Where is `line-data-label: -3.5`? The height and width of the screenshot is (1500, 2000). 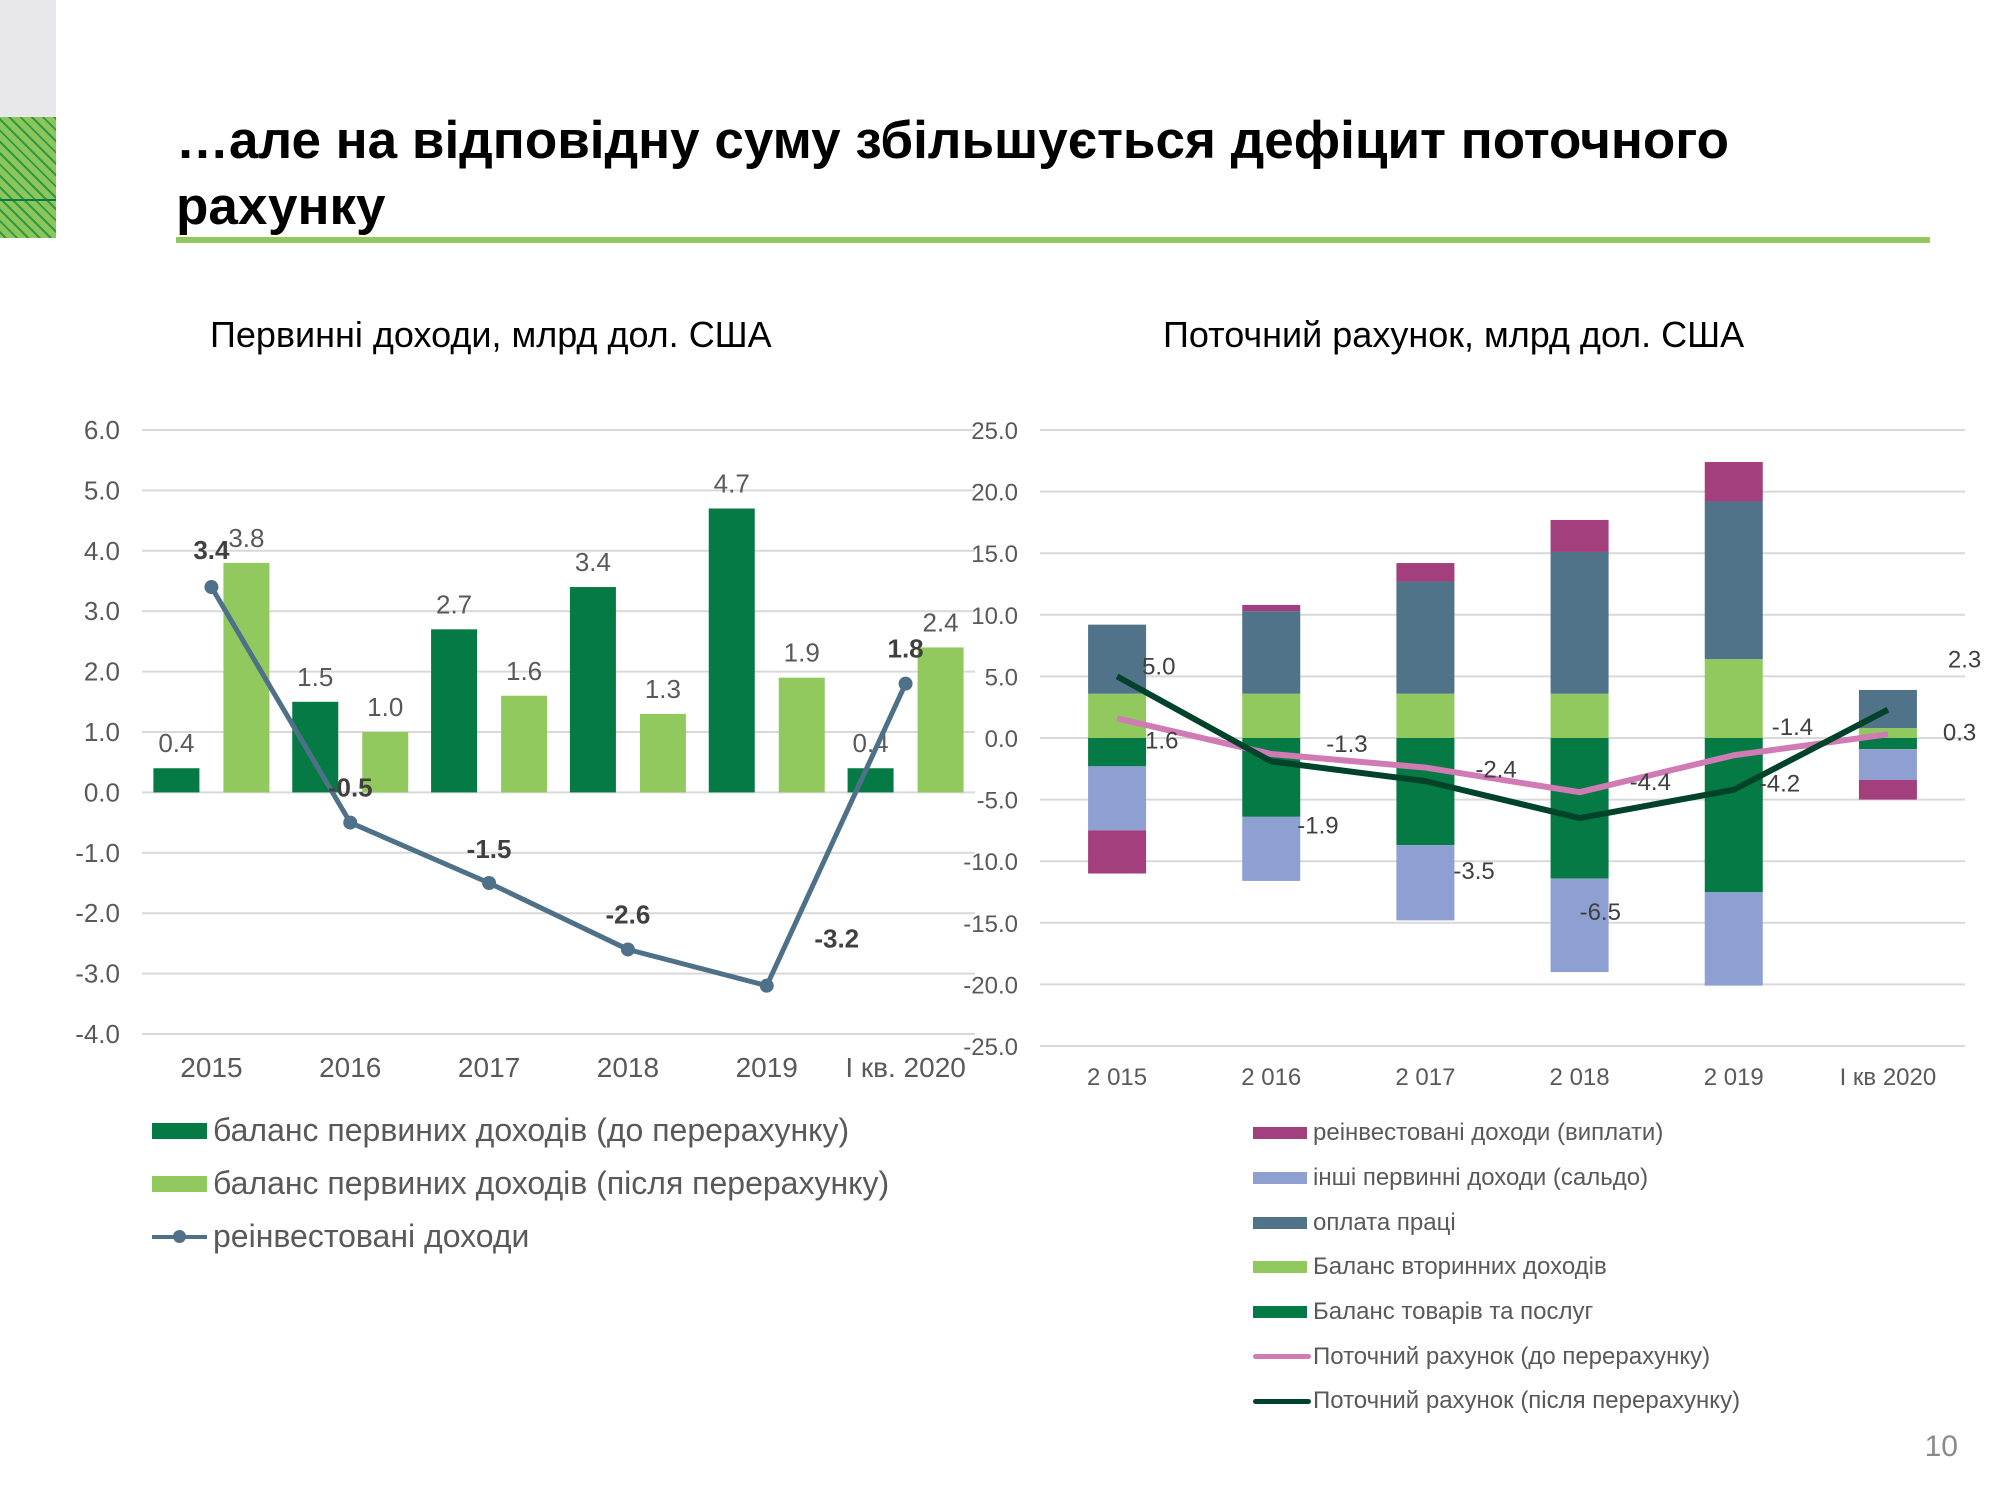 line-data-label: -3.5 is located at coordinates (1473, 871).